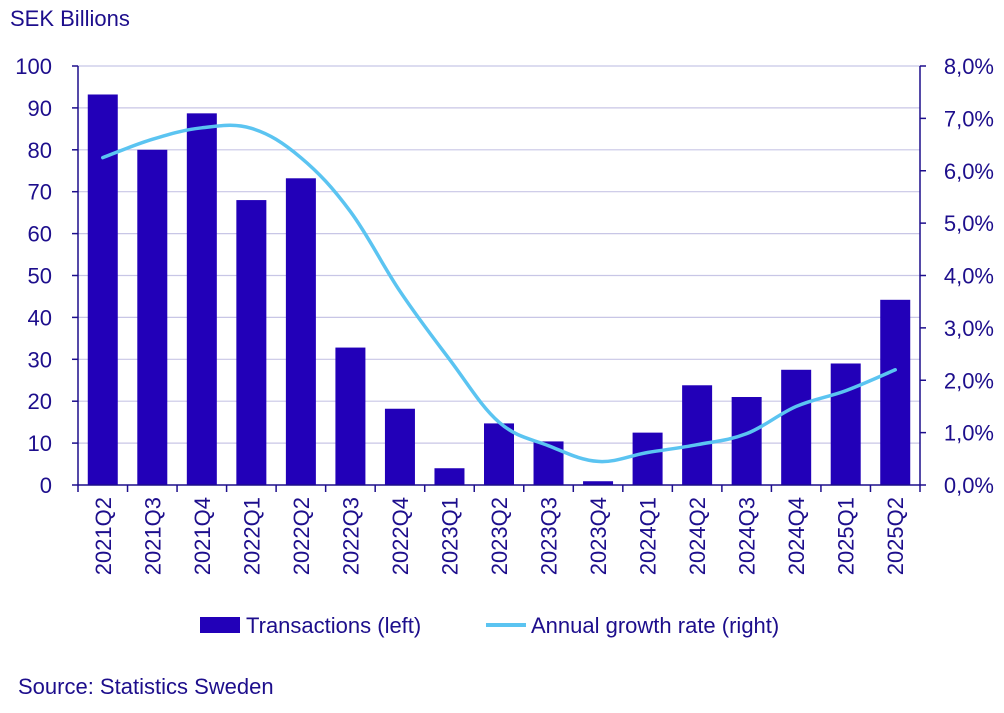  Describe the element at coordinates (103, 536) in the screenshot. I see `x-tick-label: 2021Q2` at that location.